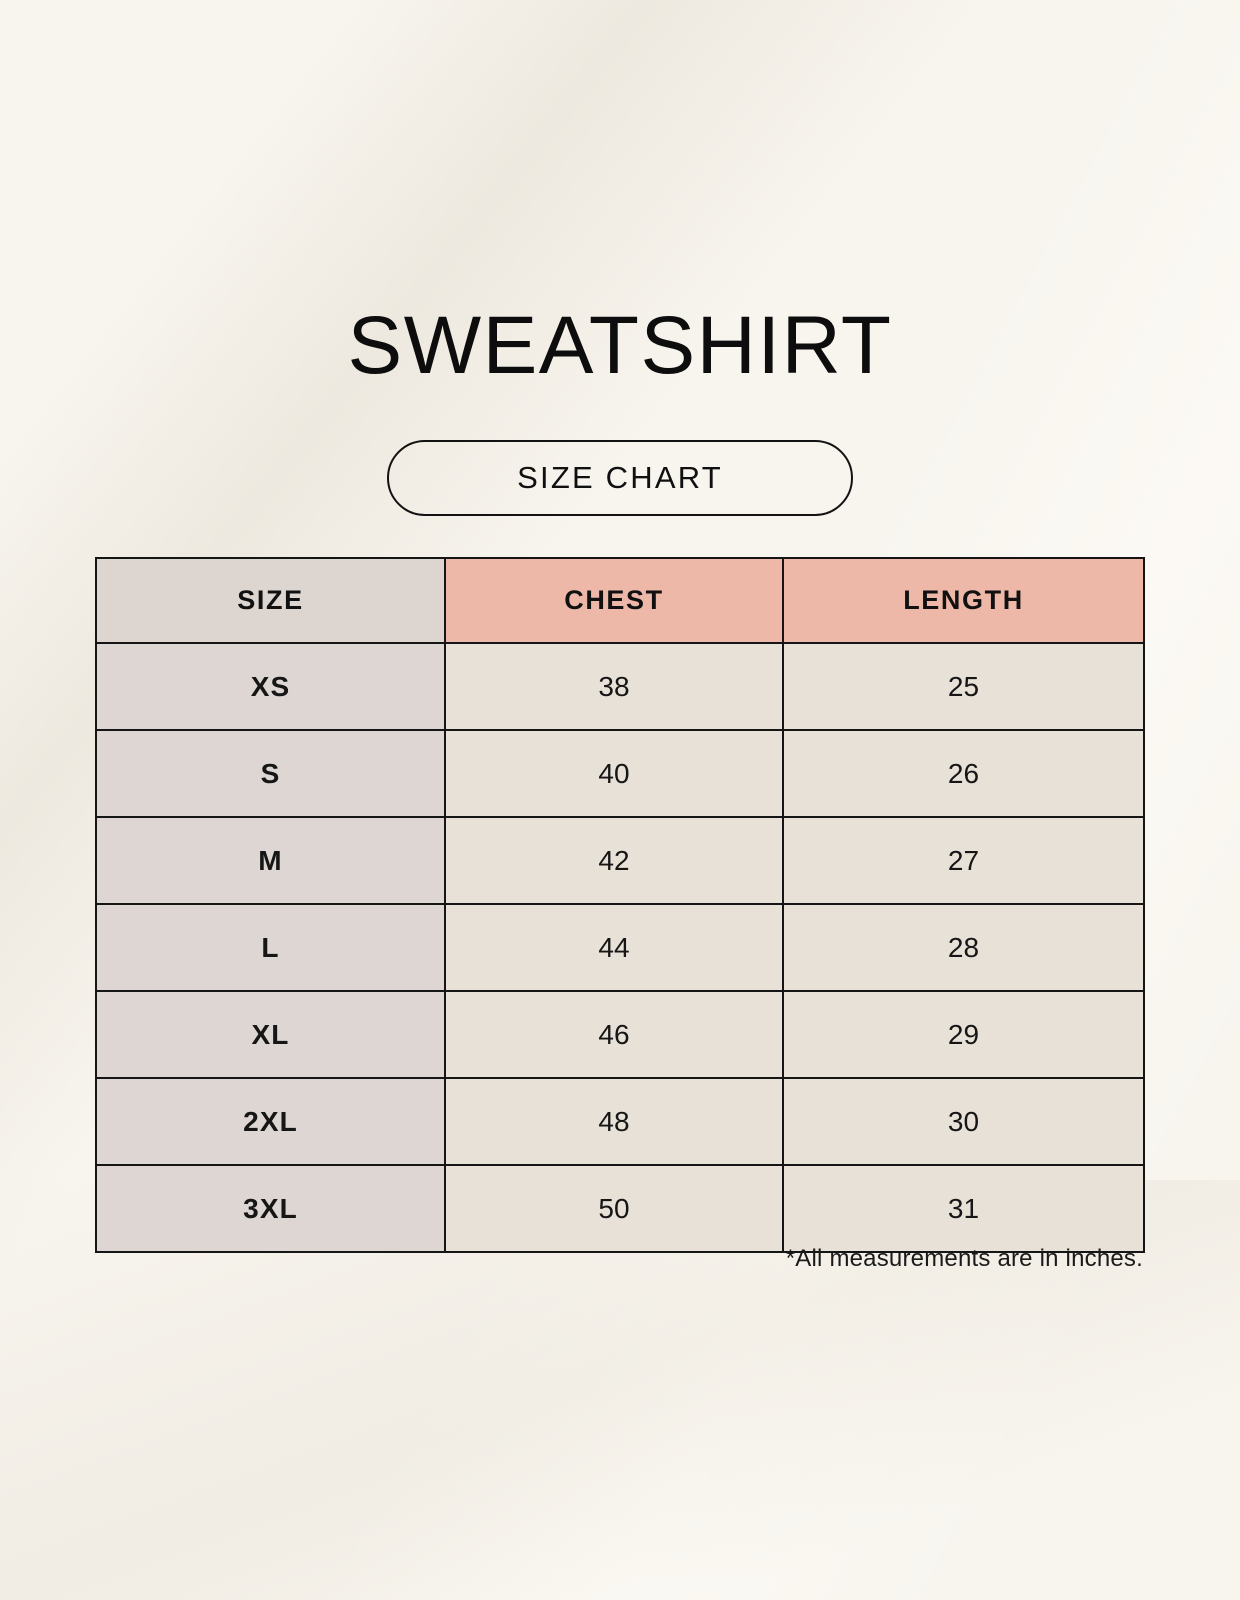 Image resolution: width=1240 pixels, height=1600 pixels. What do you see at coordinates (270, 860) in the screenshot?
I see `cell-size: M` at bounding box center [270, 860].